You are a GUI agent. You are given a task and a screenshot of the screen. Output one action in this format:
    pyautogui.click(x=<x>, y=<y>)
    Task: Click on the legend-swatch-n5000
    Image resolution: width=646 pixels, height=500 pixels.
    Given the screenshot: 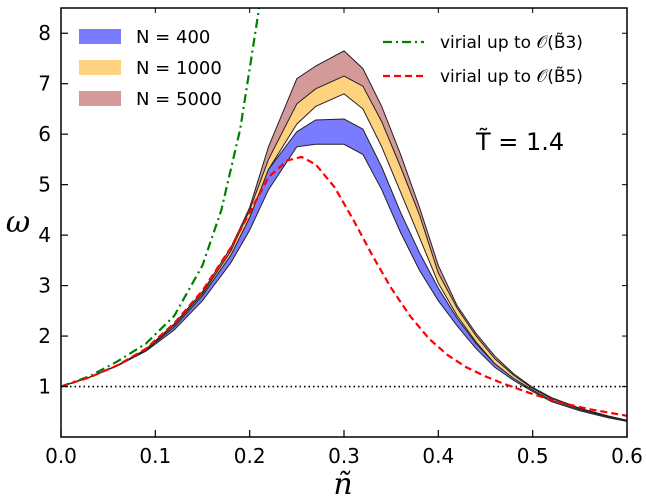 What is the action you would take?
    pyautogui.click(x=100, y=98)
    